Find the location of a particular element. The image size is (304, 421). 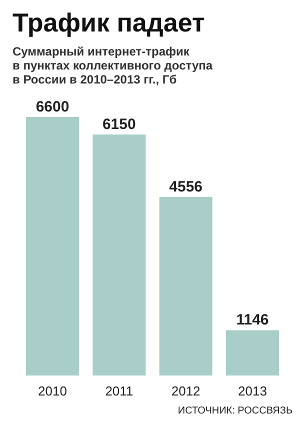

x-tick-label: 2010 is located at coordinates (52, 391).